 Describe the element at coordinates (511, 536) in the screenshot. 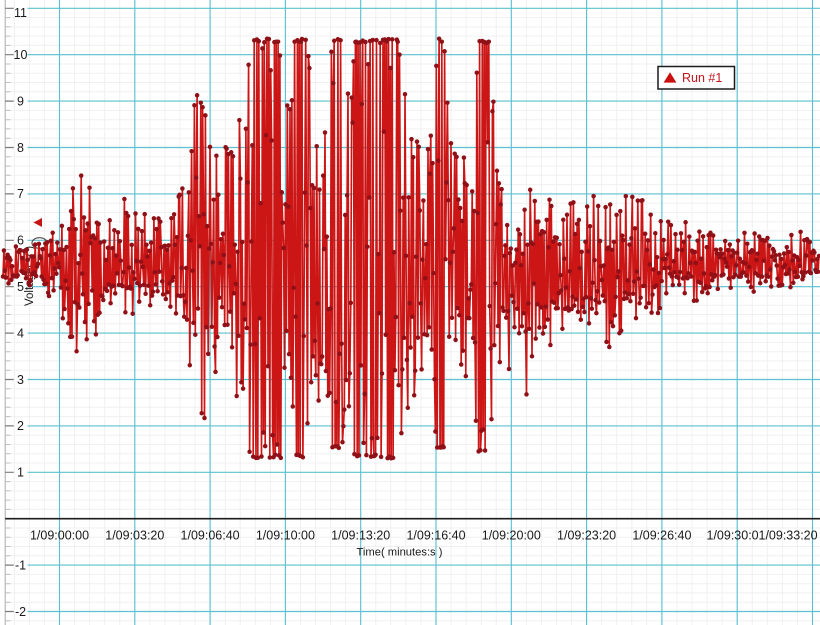

I see `svg-text: 1/09:20:00` at that location.